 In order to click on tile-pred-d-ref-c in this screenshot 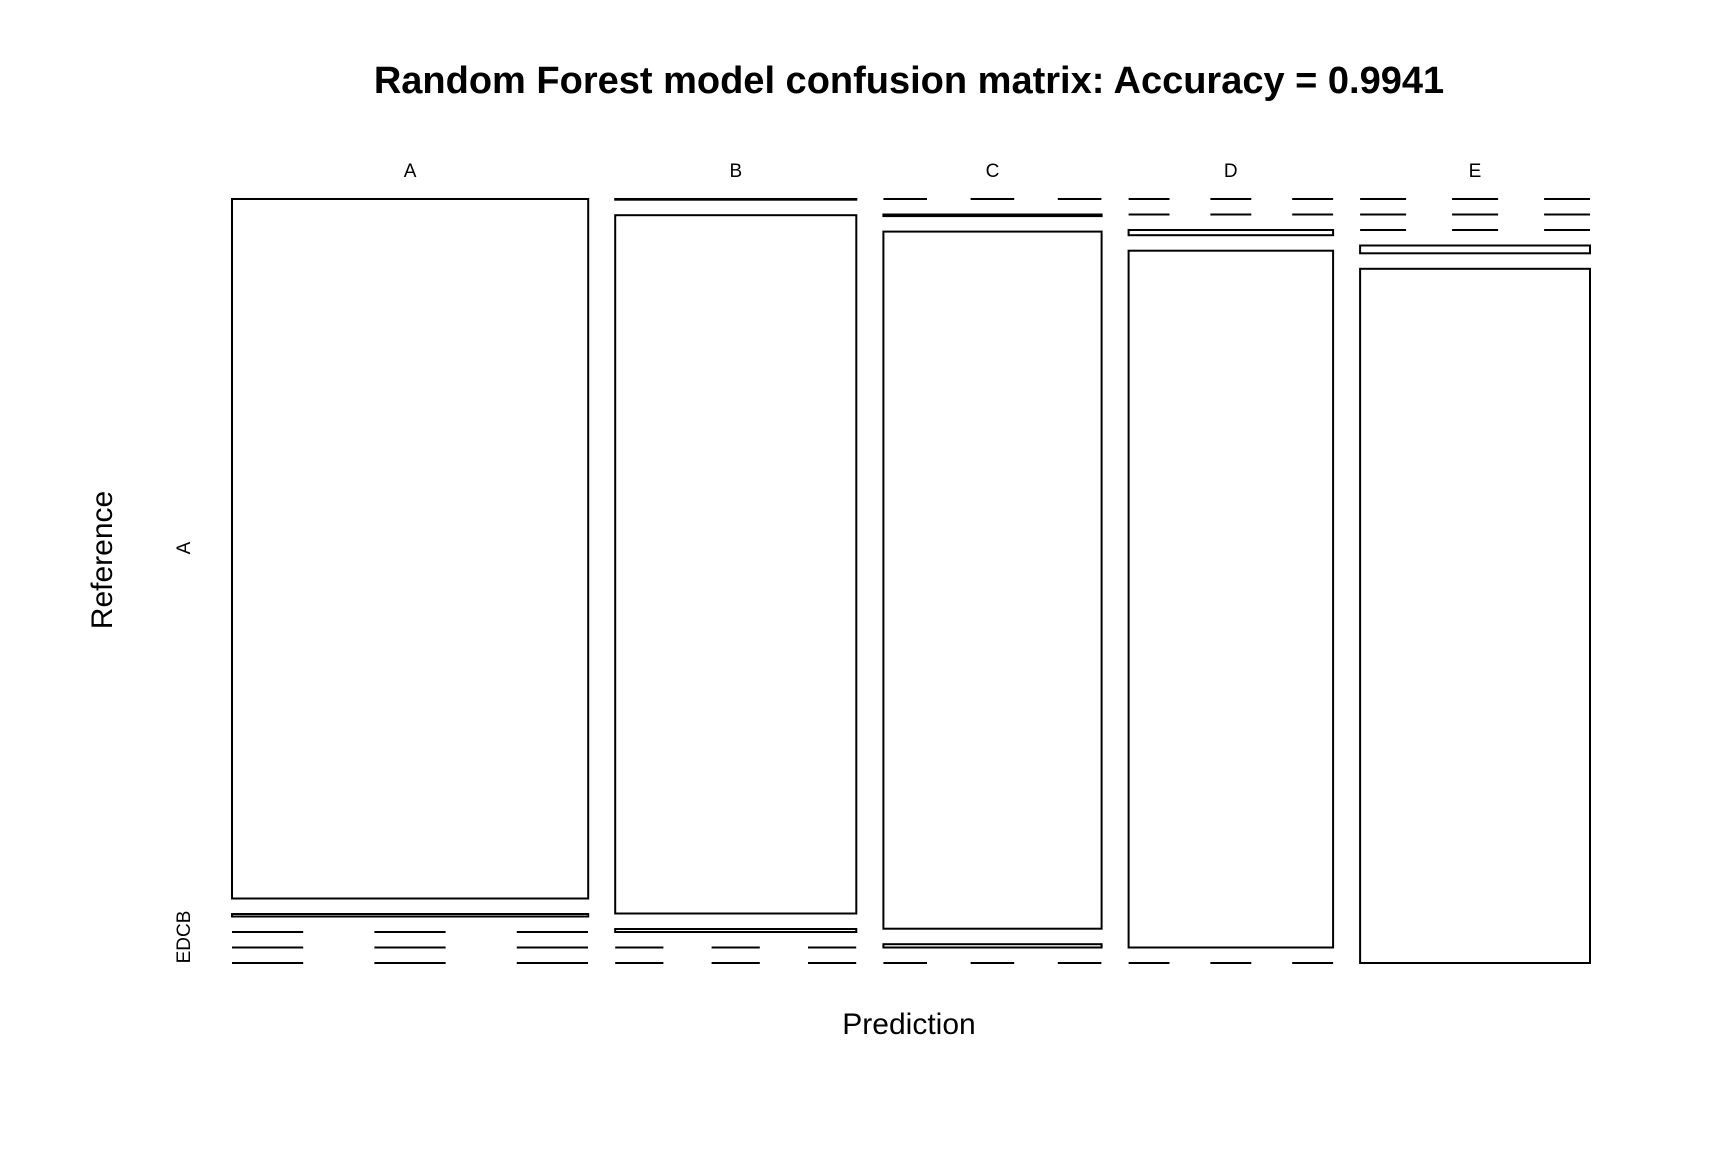, I will do `click(1231, 233)`.